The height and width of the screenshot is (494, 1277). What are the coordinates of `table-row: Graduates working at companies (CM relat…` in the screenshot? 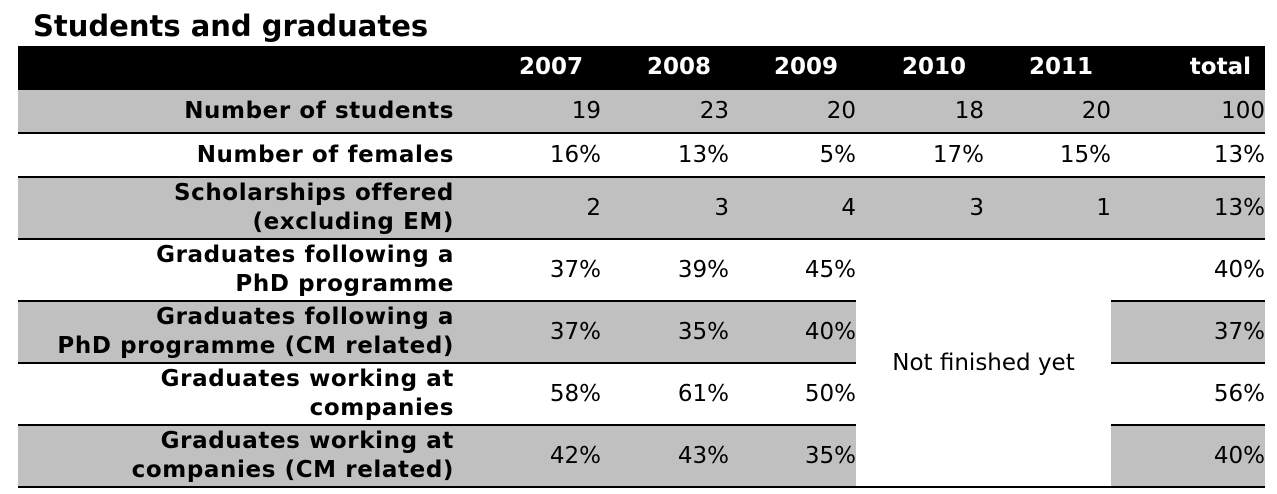 It's located at (641, 456).